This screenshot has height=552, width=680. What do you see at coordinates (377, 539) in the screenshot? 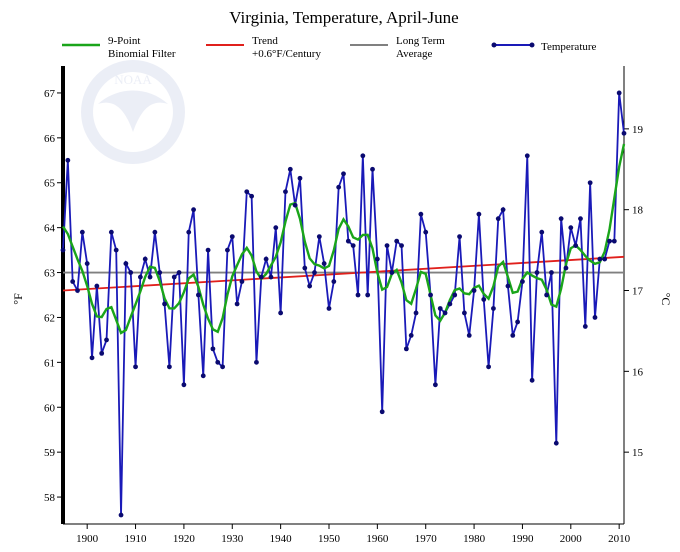
I see `x-tick-label: 1960` at bounding box center [377, 539].